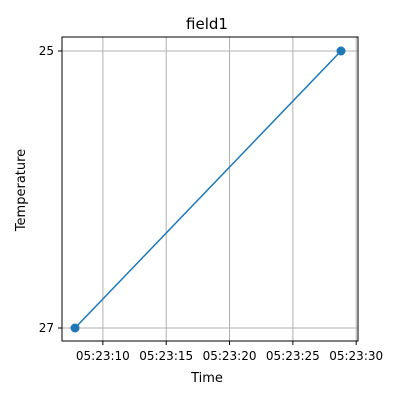 The image size is (400, 400). Describe the element at coordinates (207, 24) in the screenshot. I see `chart-title: field1` at that location.